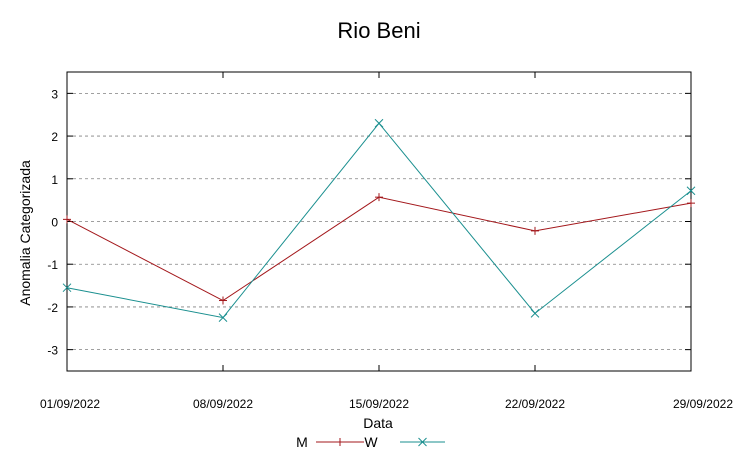 This screenshot has width=753, height=459. I want to click on x-tick-label: 29/09/2022, so click(703, 404).